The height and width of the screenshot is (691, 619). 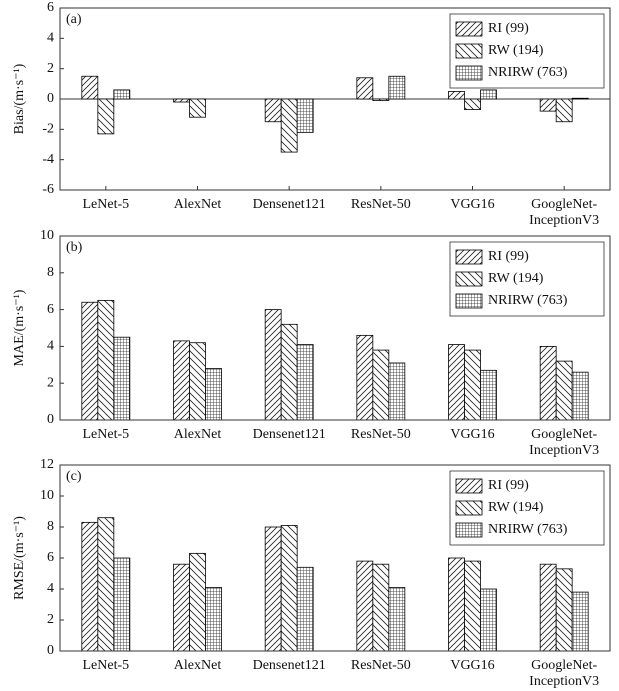 What do you see at coordinates (19, 98) in the screenshot?
I see `y-axis-label: Bias/(m·s⁻¹)` at bounding box center [19, 98].